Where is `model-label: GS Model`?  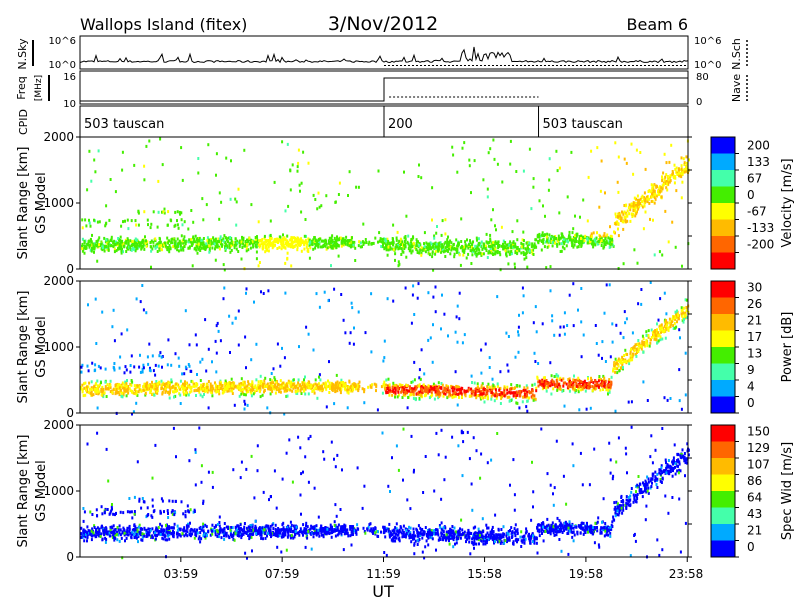
model-label: GS Model is located at coordinates (41, 203).